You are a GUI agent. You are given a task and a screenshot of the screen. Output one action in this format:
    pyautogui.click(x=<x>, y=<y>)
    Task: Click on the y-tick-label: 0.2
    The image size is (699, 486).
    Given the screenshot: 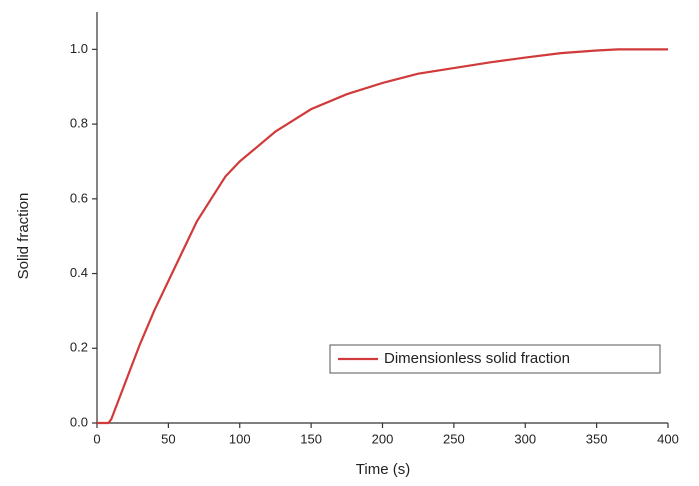 What is the action you would take?
    pyautogui.click(x=79, y=347)
    